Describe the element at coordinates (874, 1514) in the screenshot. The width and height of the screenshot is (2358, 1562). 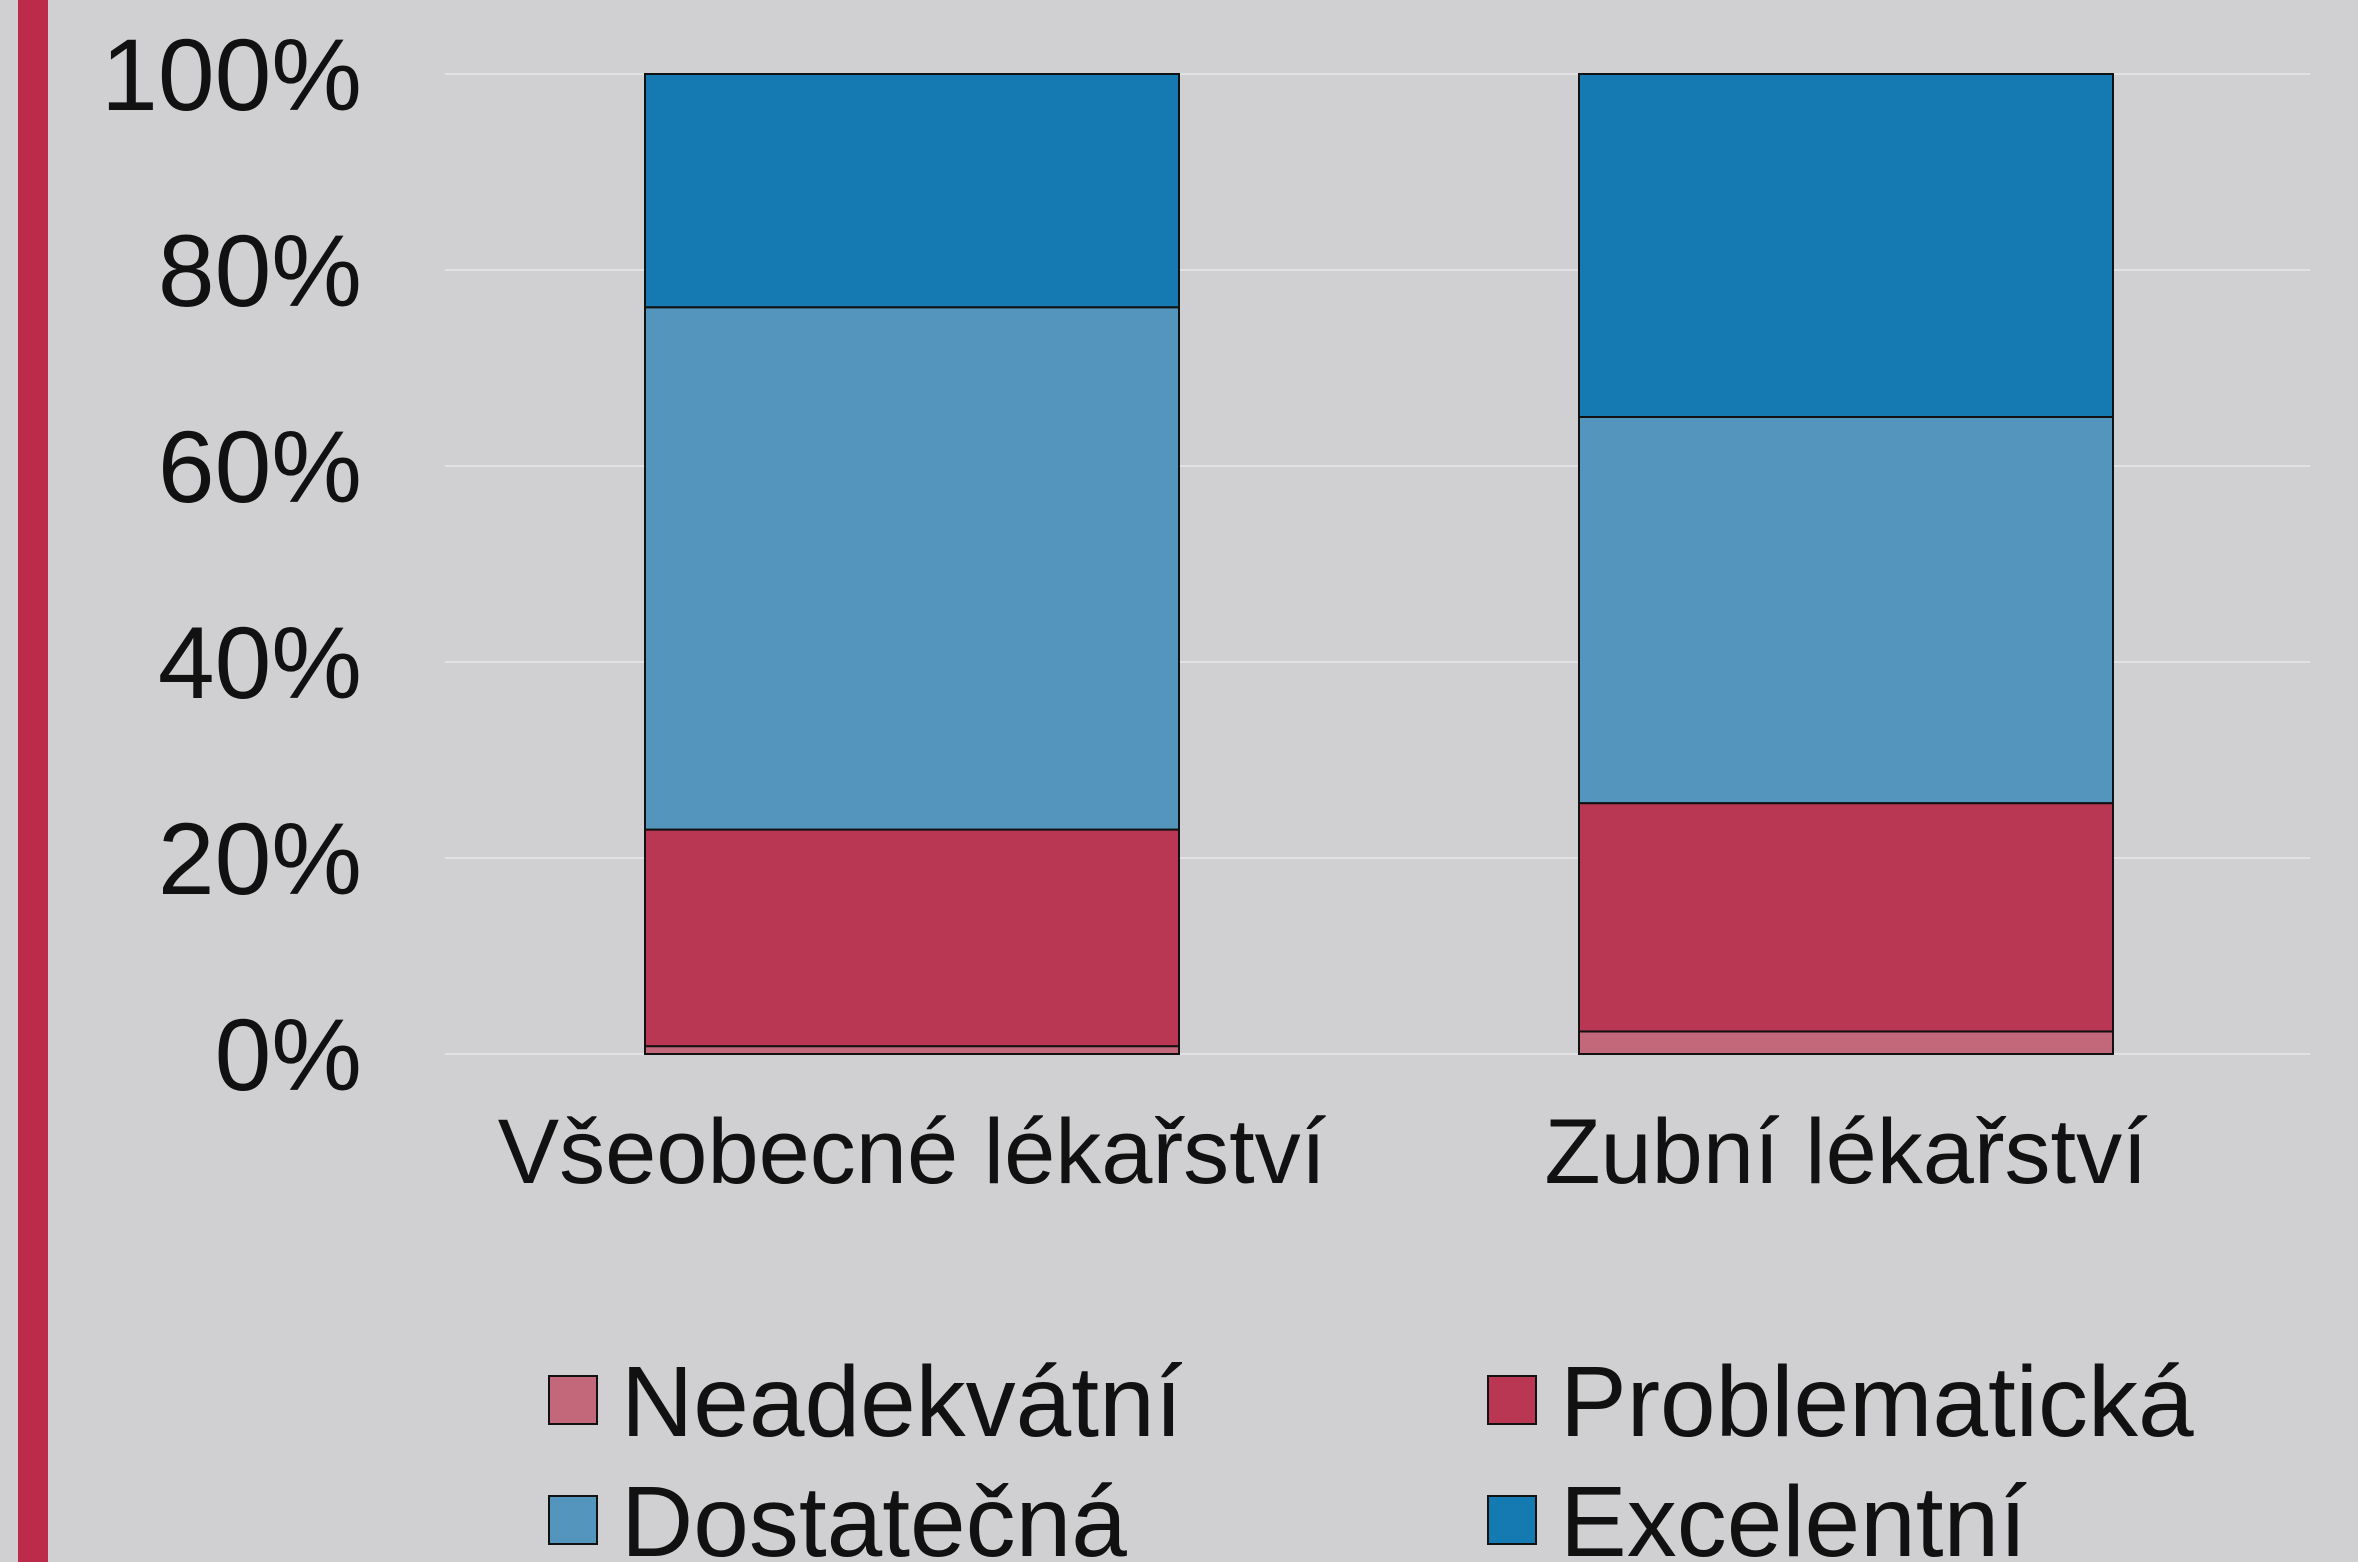
I see `legend-label: Dostatečná` at that location.